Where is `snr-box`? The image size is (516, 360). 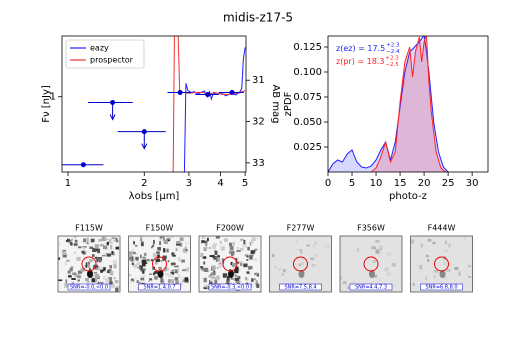 snr-box is located at coordinates (230, 287).